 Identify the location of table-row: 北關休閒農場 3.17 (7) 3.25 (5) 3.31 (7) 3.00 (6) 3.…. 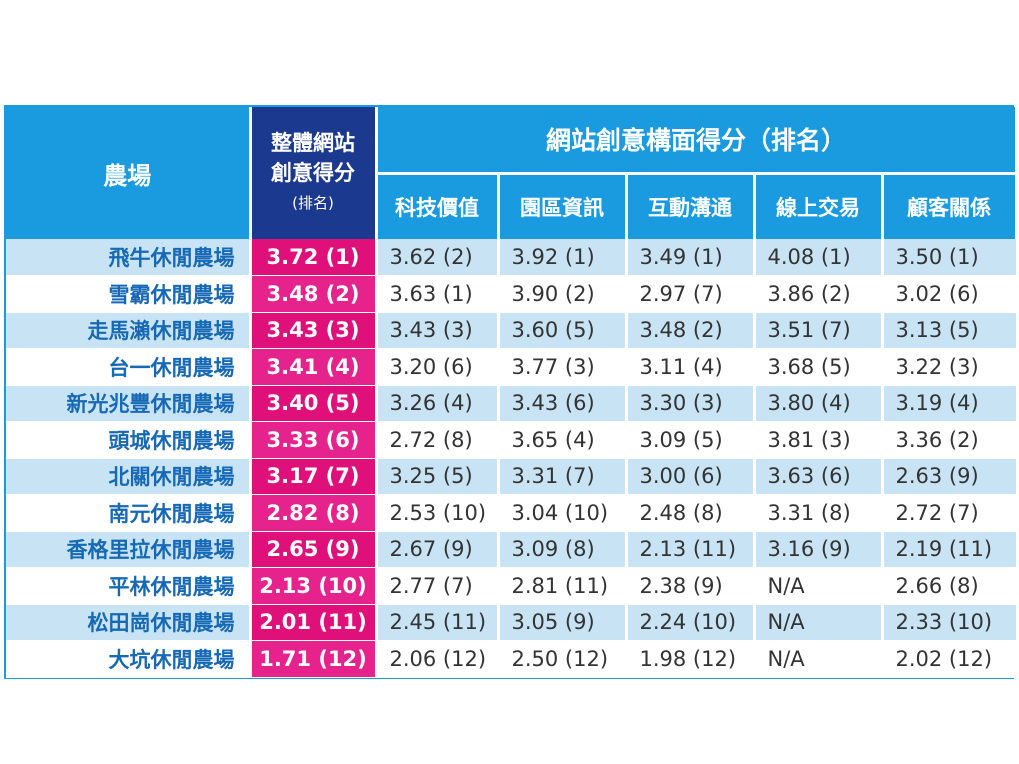
(511, 476).